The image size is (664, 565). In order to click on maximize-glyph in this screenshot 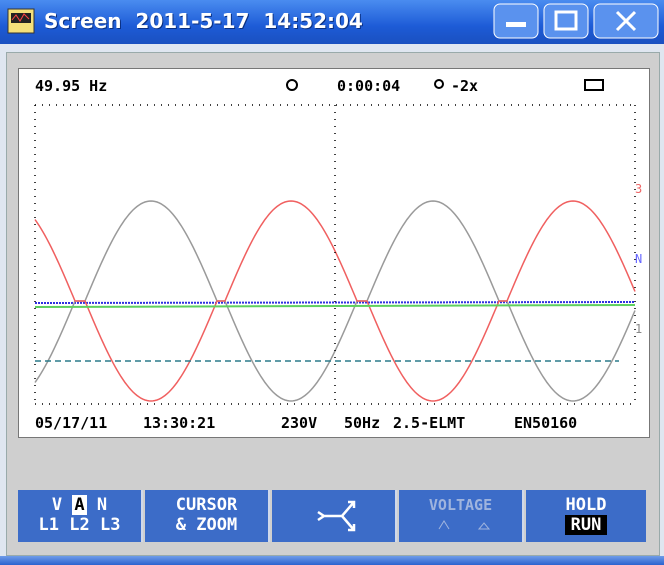, I will do `click(566, 20)`.